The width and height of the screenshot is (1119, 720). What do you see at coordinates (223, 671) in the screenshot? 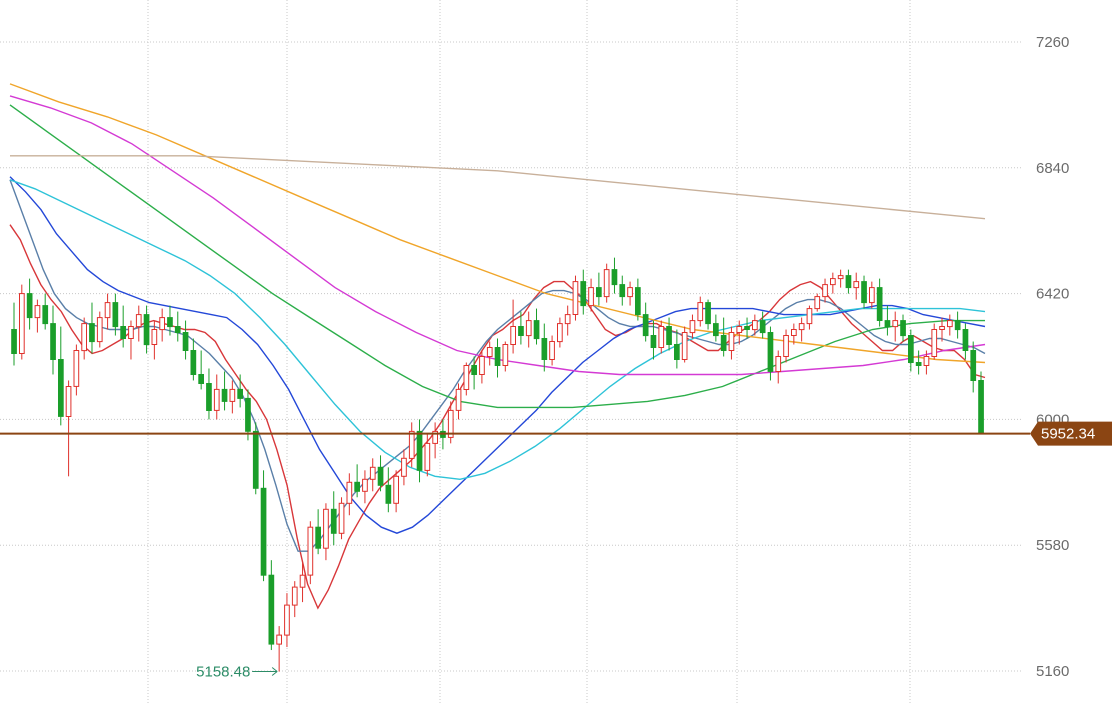
I see `low-price-label: 5158.48` at bounding box center [223, 671].